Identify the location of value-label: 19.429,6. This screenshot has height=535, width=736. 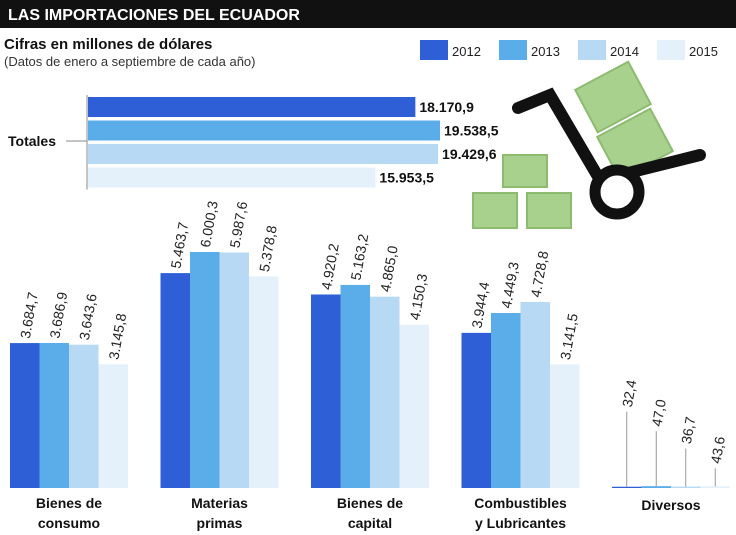
(469, 154).